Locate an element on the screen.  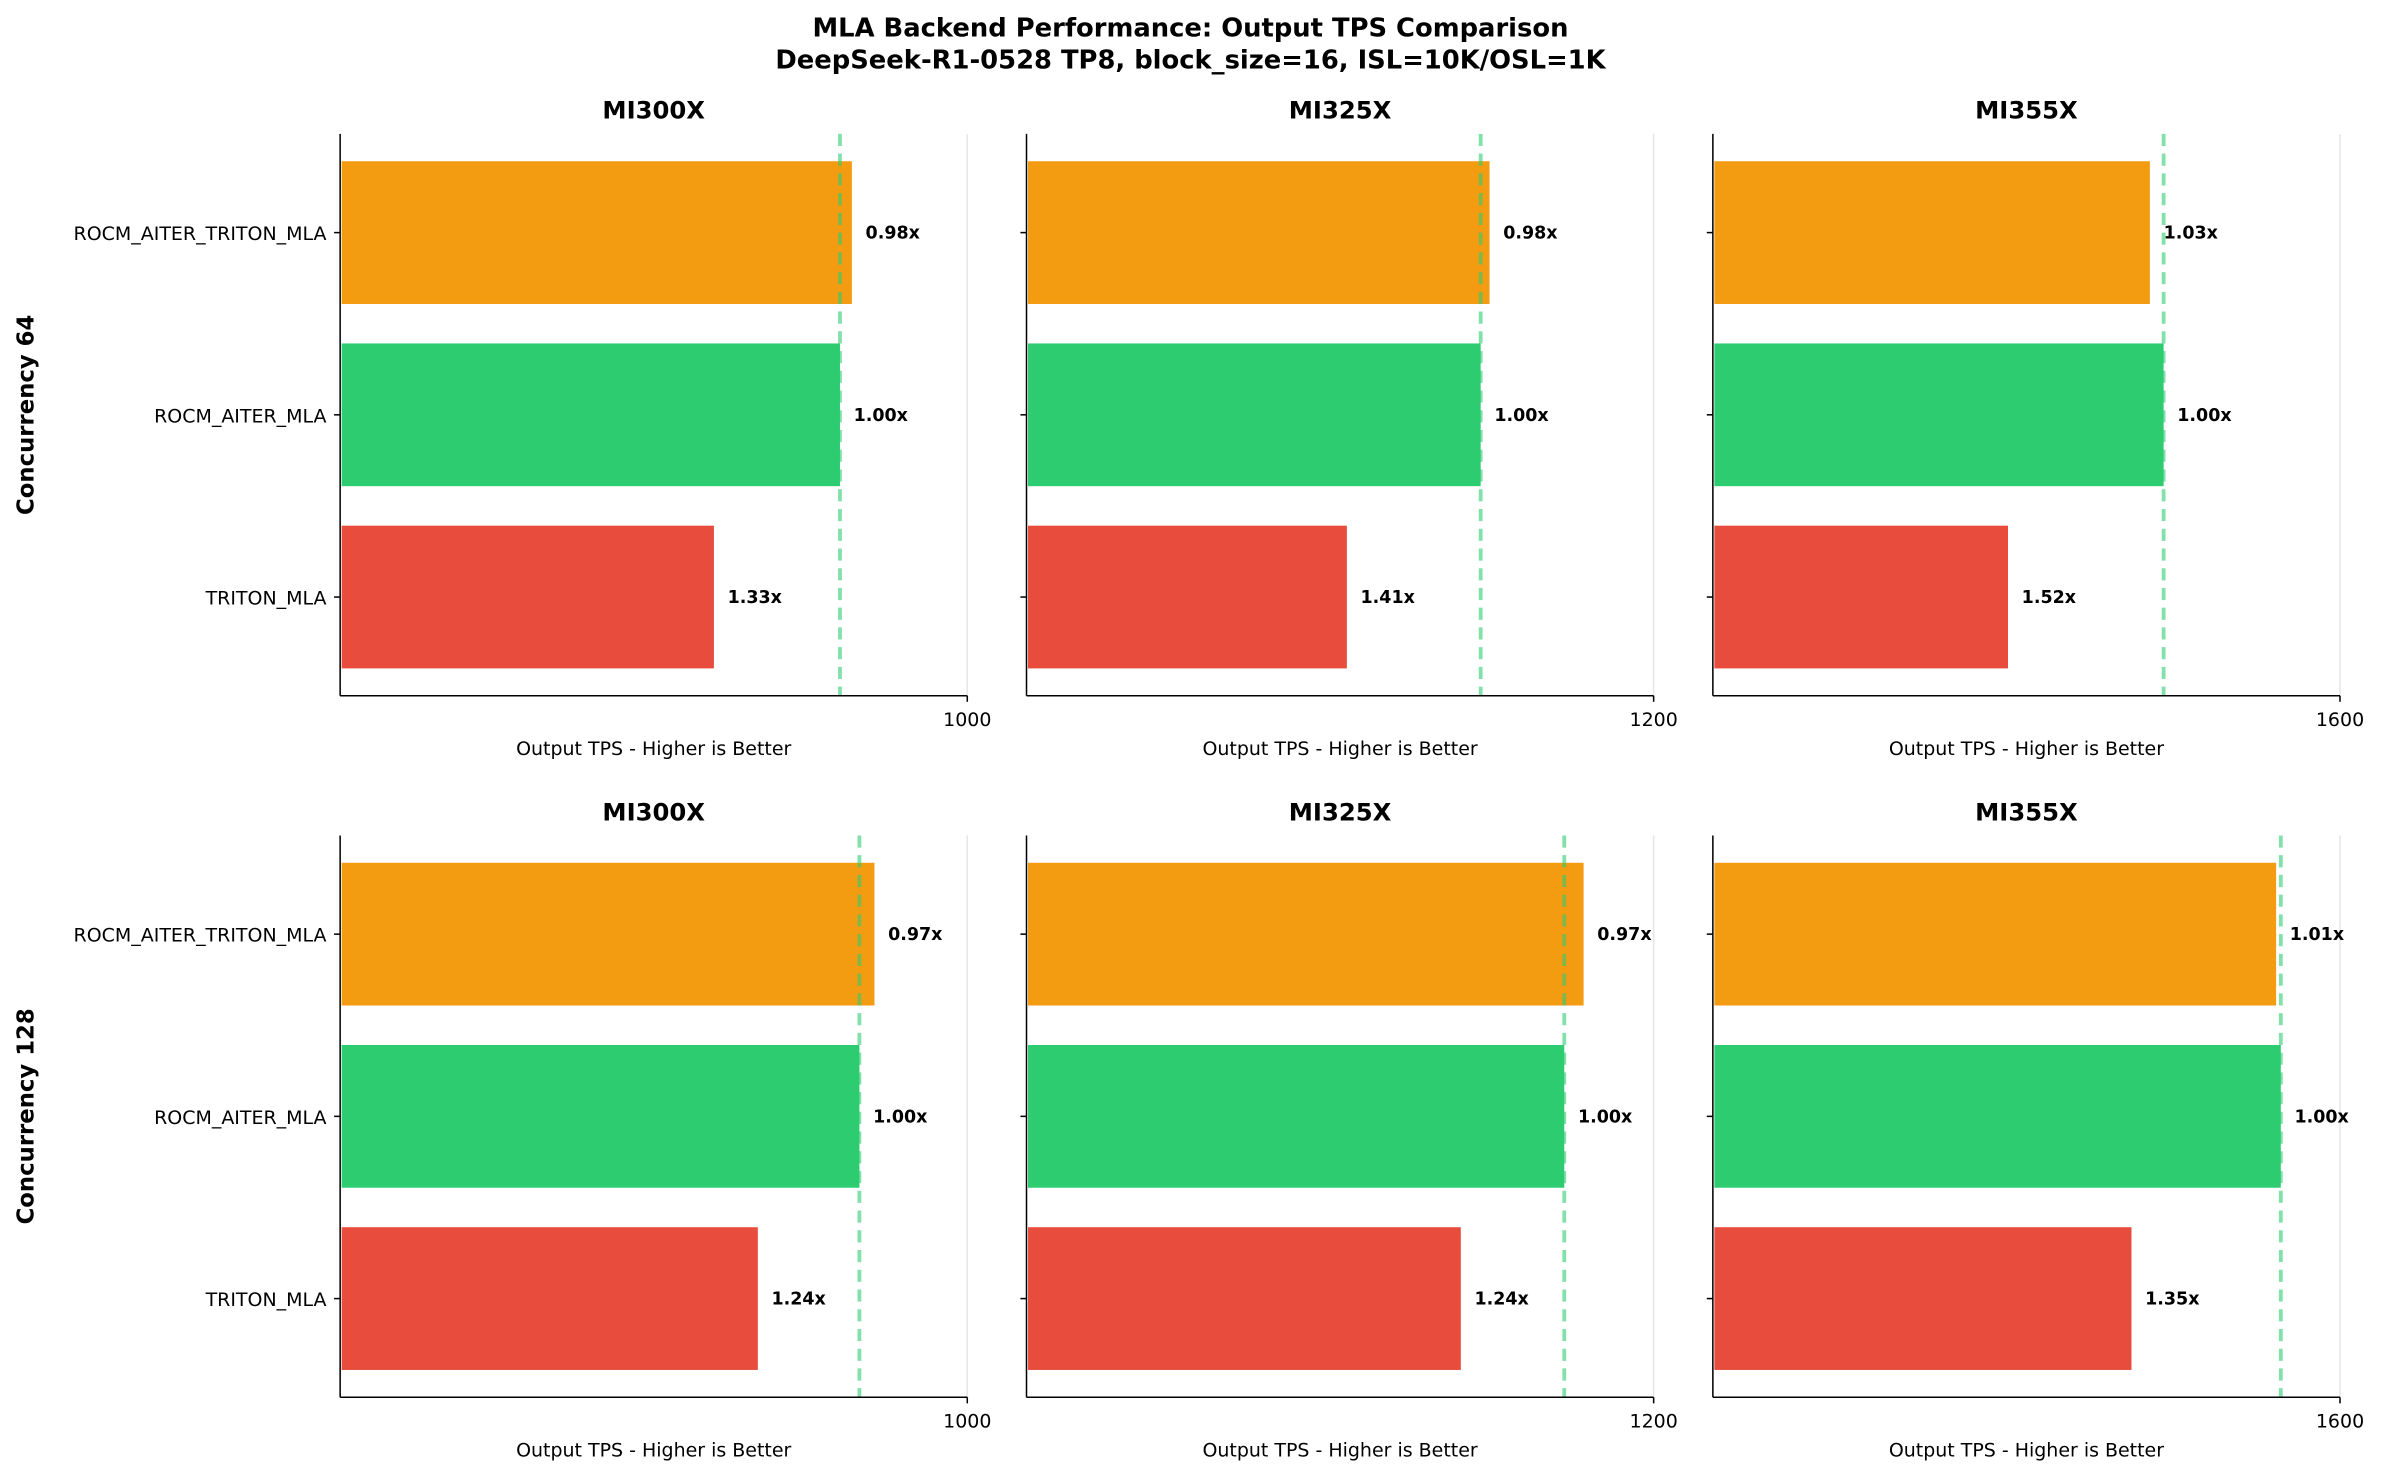
row-label: Concurrency 128 is located at coordinates (26, 1116).